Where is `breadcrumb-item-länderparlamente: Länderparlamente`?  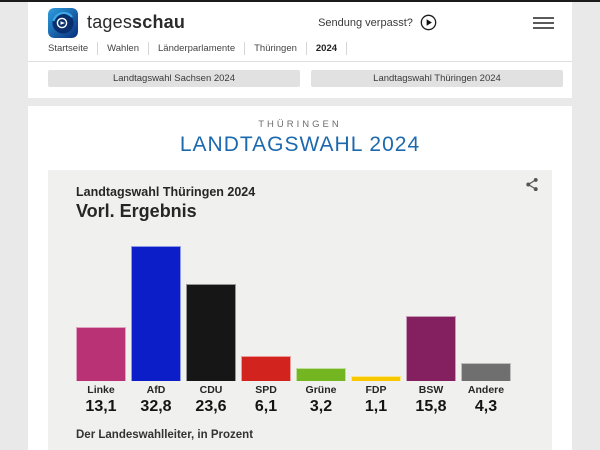
breadcrumb-item-länderparlamente: Länderparlamente is located at coordinates (197, 48).